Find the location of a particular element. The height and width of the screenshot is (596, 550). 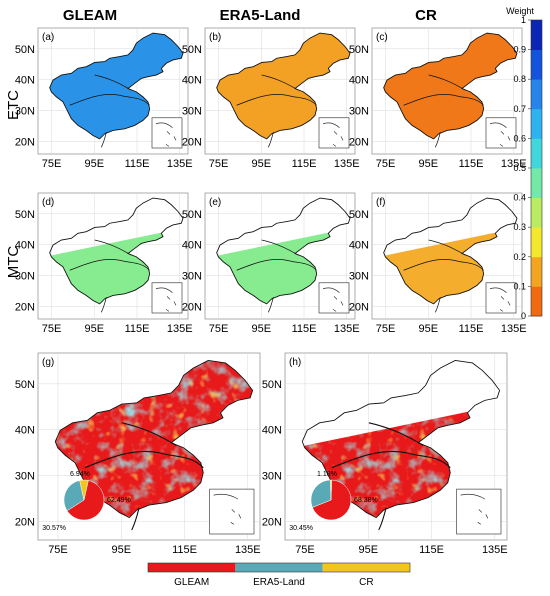

map-panel-d: (d) 75E 95E 115E 135E 20N 30N 40N 50N is located at coordinates (104, 263).